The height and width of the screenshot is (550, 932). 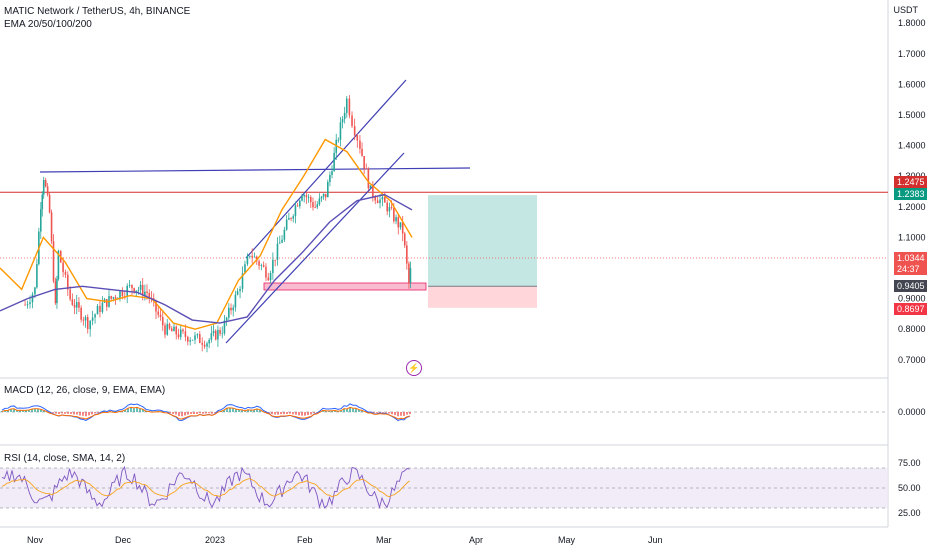 I want to click on lightning-icon: ⚡, so click(x=414, y=368).